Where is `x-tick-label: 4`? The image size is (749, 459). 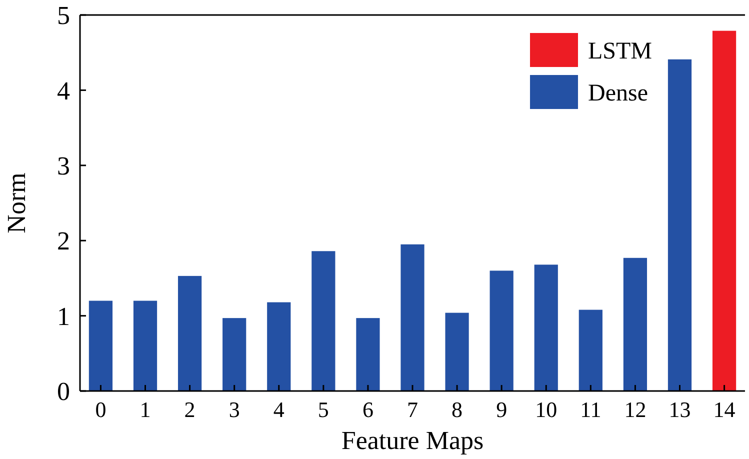 x-tick-label: 4 is located at coordinates (278, 409).